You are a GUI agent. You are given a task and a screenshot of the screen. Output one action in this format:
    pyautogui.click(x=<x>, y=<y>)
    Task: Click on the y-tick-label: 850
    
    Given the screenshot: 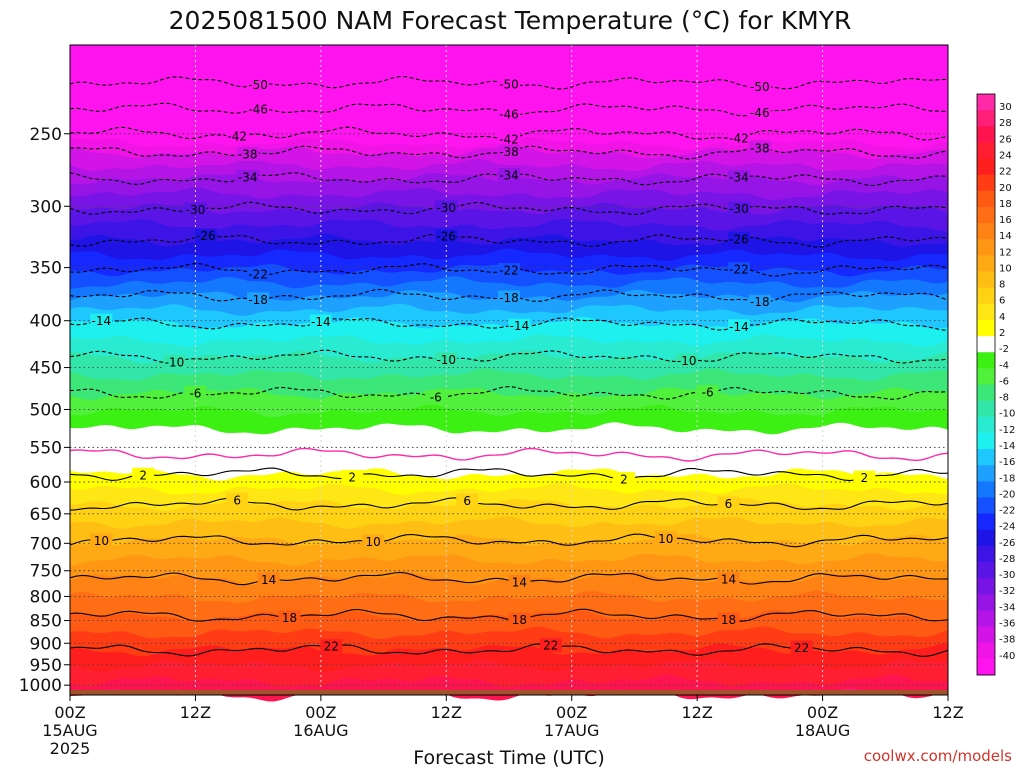 What is the action you would take?
    pyautogui.click(x=46, y=622)
    